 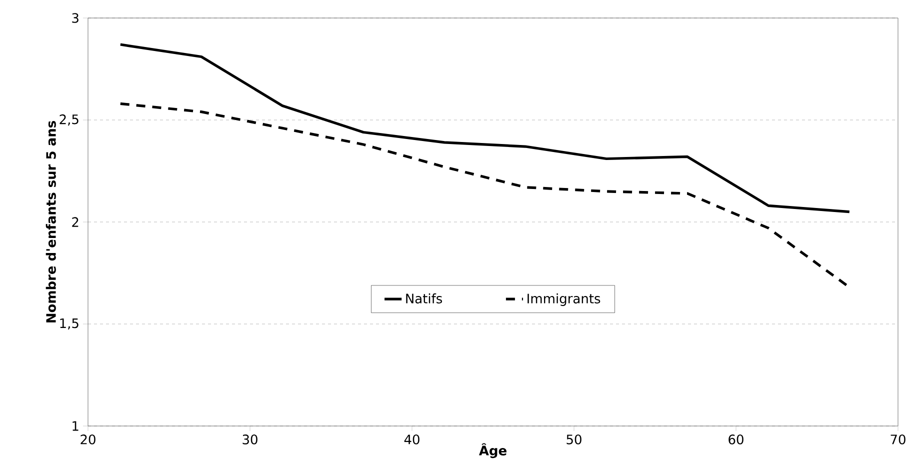 What do you see at coordinates (424, 298) in the screenshot?
I see `legend-label: Natifs` at bounding box center [424, 298].